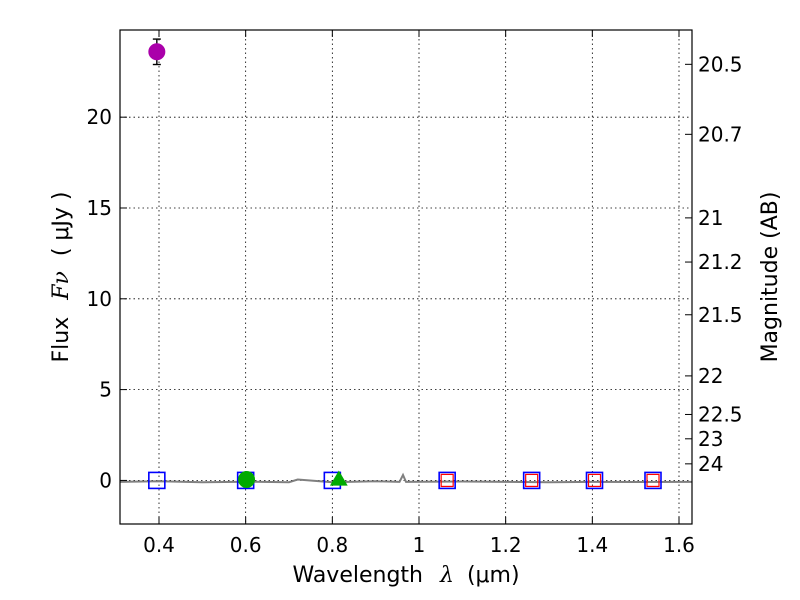 The height and width of the screenshot is (600, 800). Describe the element at coordinates (720, 134) in the screenshot. I see `mag-tick-label: 20.7` at that location.